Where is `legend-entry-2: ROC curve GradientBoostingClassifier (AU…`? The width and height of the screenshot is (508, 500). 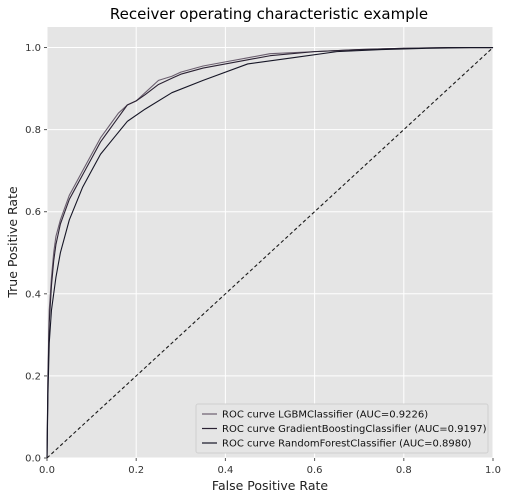 legend-entry-2: ROC curve GradientBoostingClassifier (AU… is located at coordinates (354, 429).